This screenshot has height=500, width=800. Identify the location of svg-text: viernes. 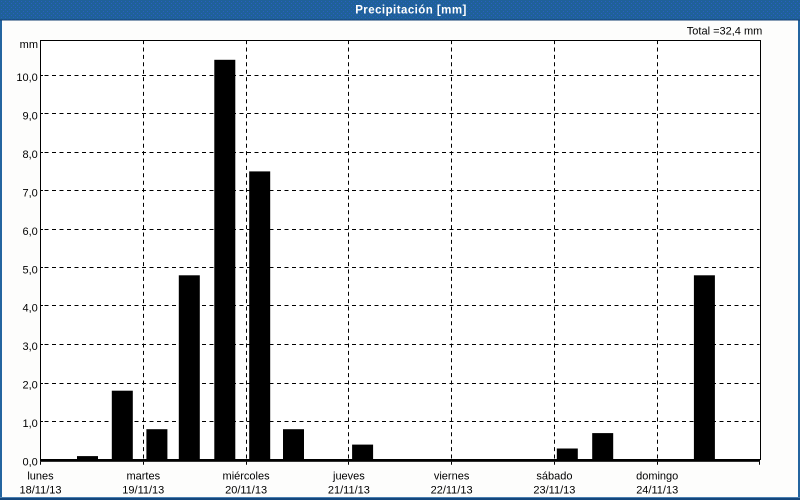
(452, 477).